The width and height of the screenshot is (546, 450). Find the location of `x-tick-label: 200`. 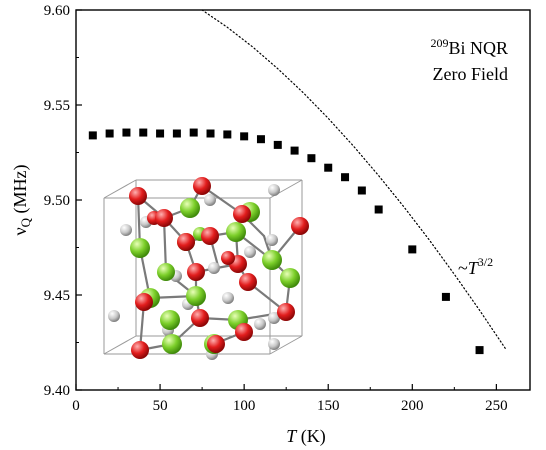

x-tick-label: 200 is located at coordinates (412, 406).